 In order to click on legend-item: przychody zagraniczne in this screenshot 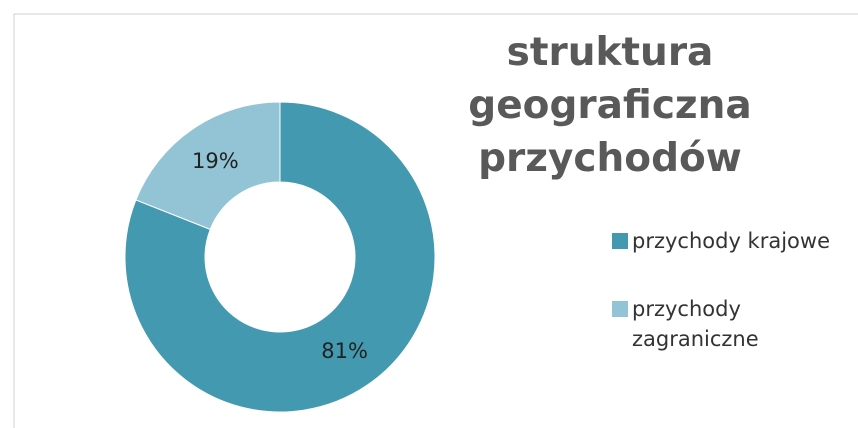, I will do `click(732, 324)`.